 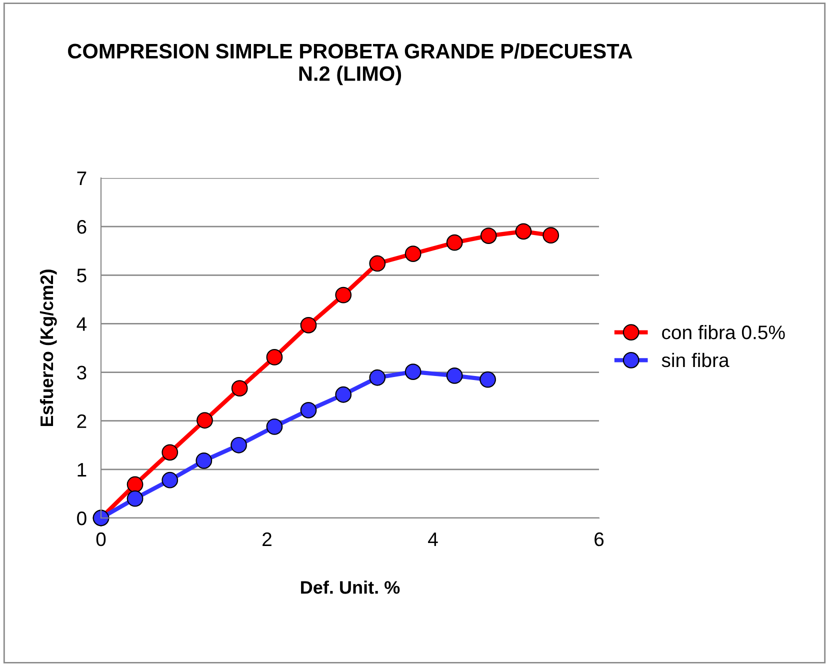 What do you see at coordinates (433, 539) in the screenshot?
I see `x-tick-label: 4` at bounding box center [433, 539].